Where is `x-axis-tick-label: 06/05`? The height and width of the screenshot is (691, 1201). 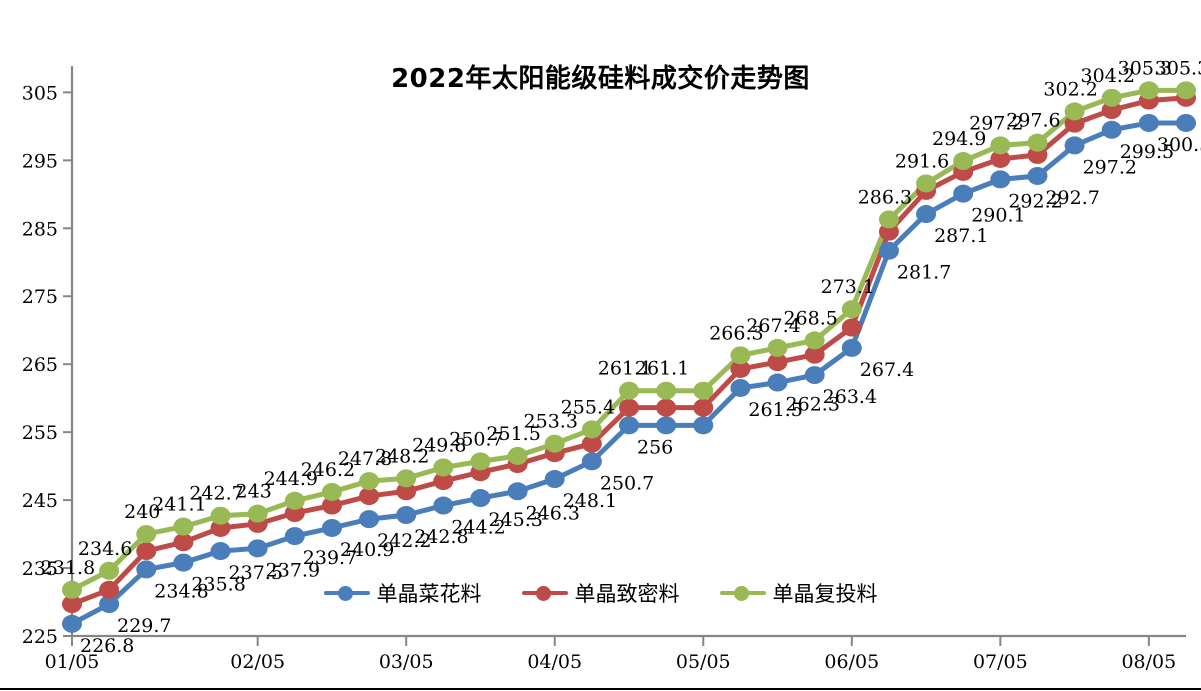
x-axis-tick-label: 06/05 is located at coordinates (851, 662).